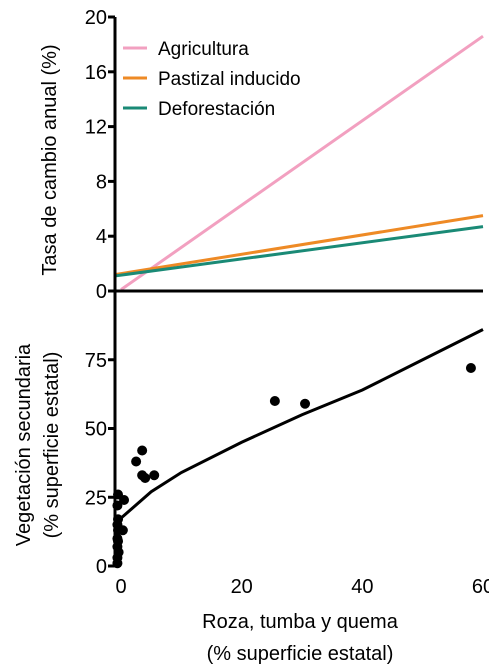 This screenshot has width=489, height=666. I want to click on bottom-y-tick-label: 75, so click(96, 361).